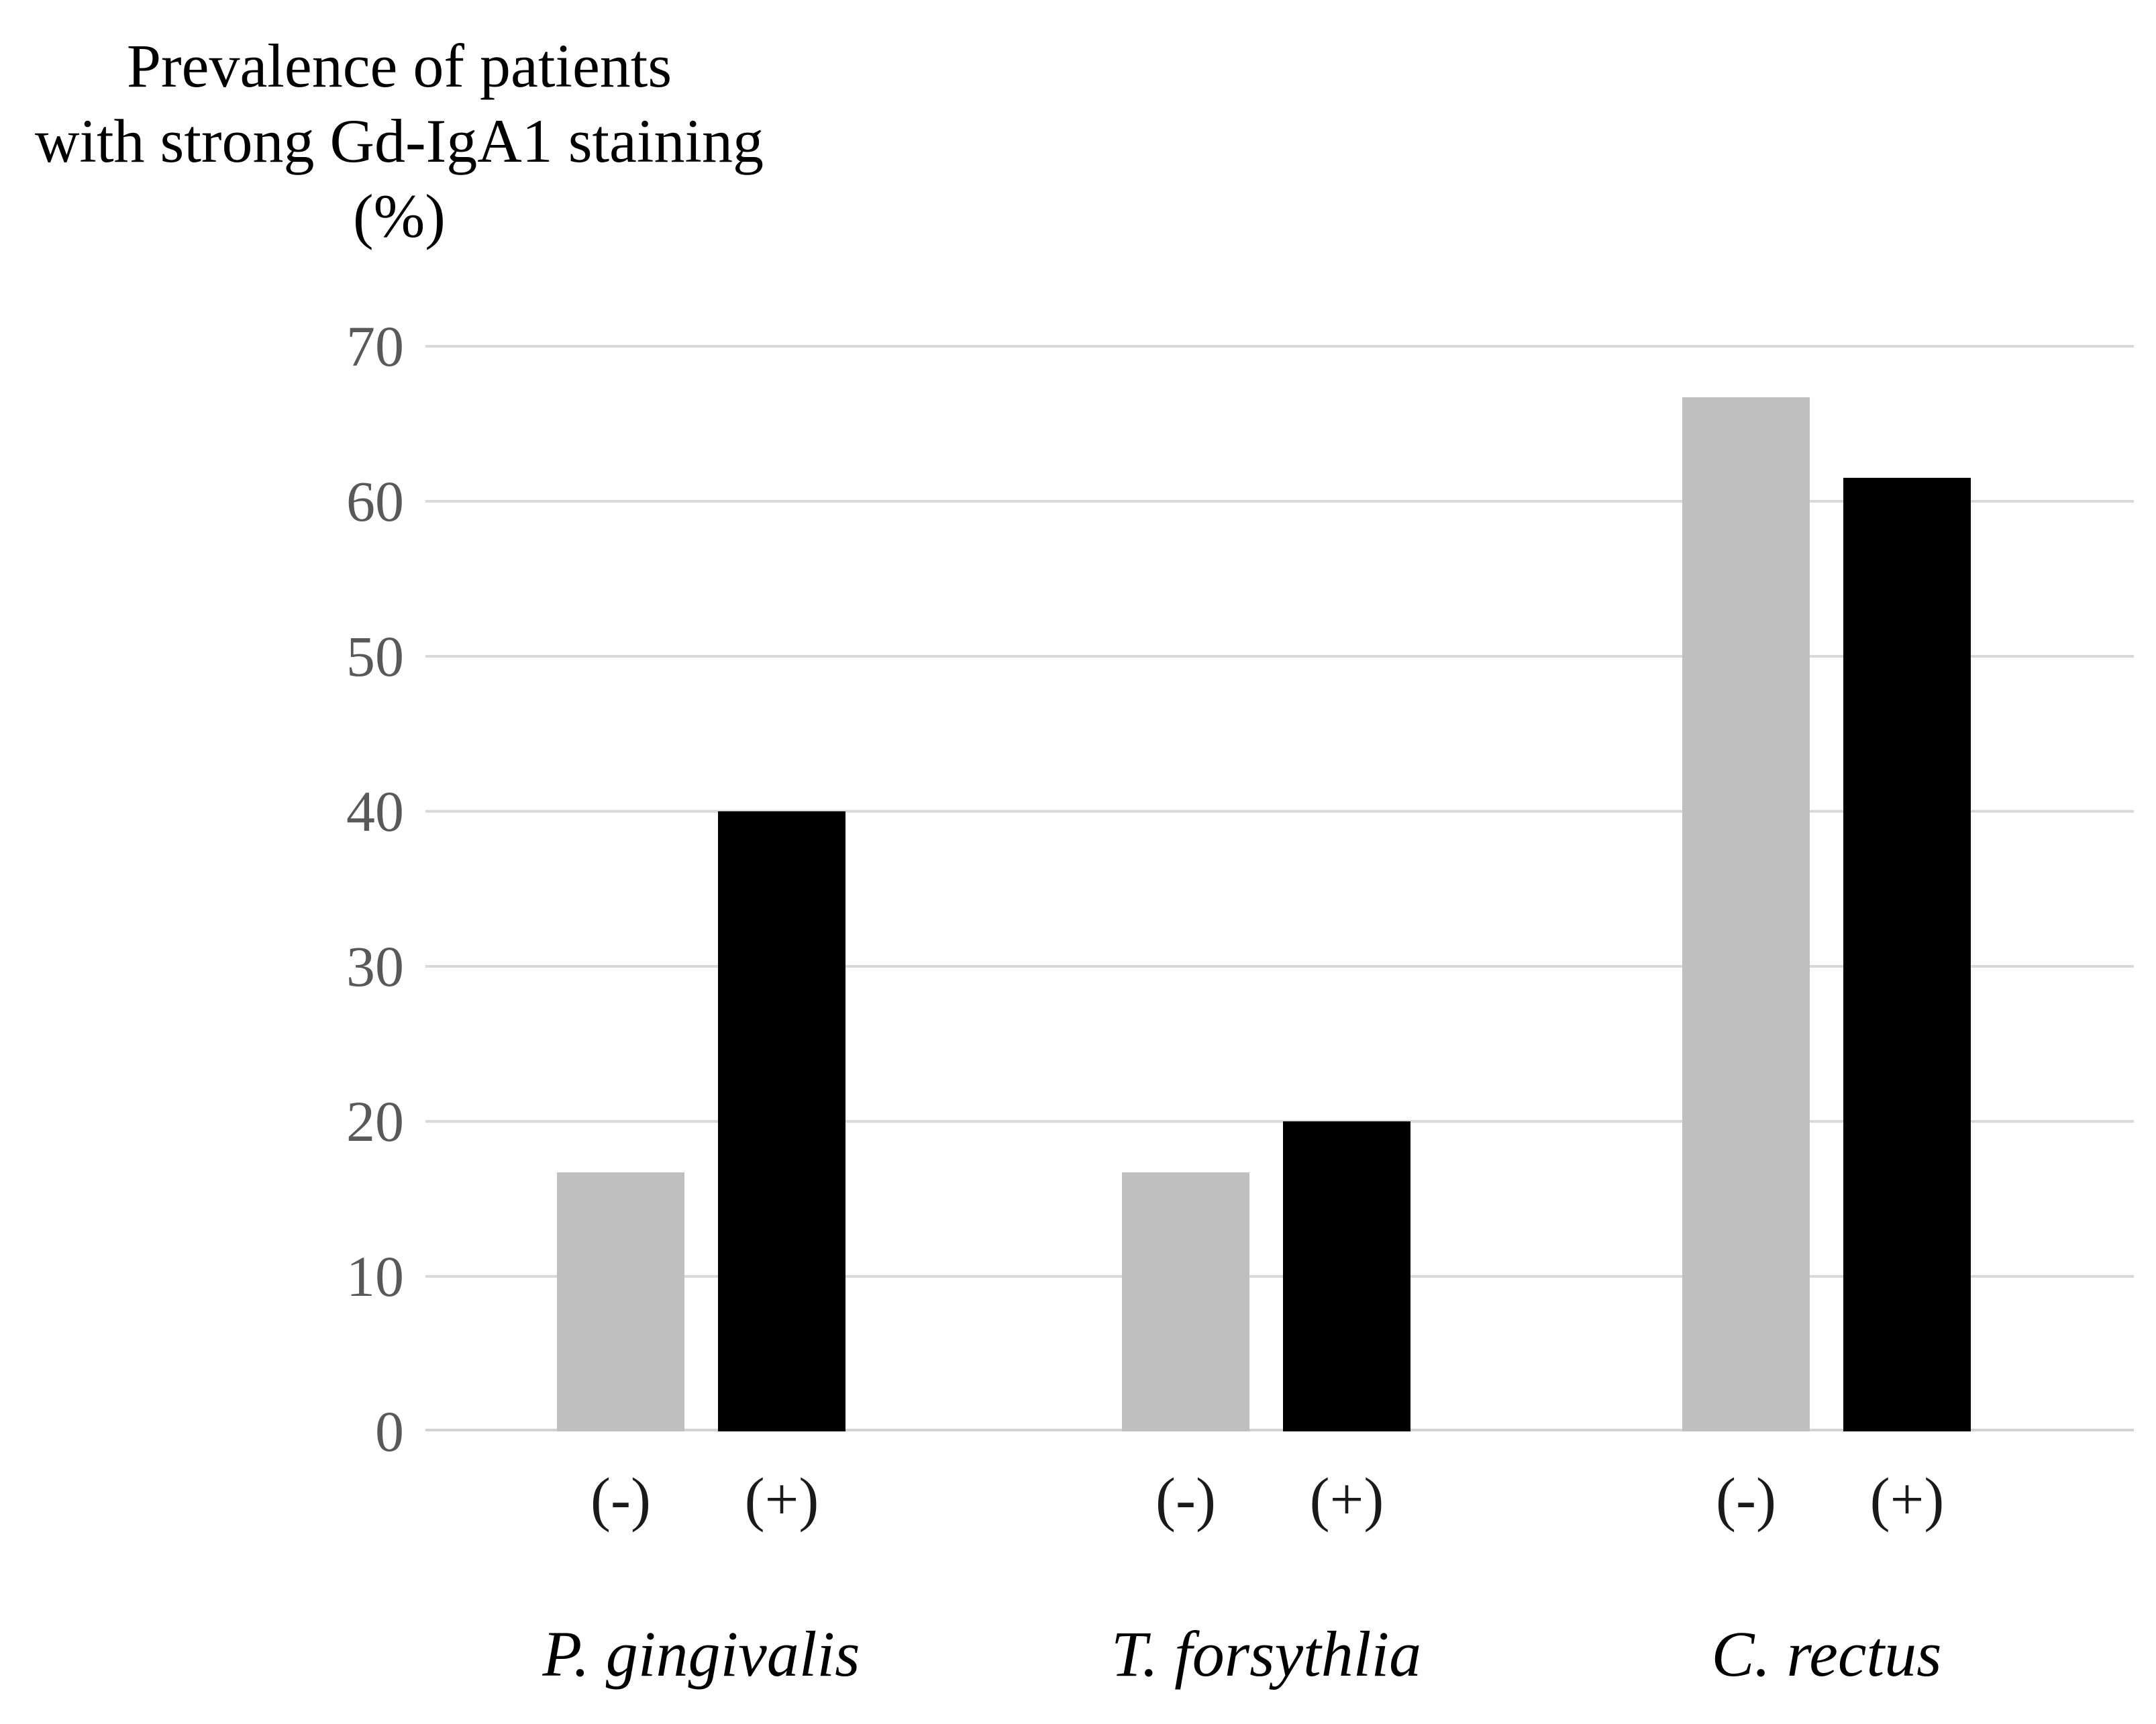  I want to click on condition-label-c-rectus-positive: (+), so click(1907, 1499).